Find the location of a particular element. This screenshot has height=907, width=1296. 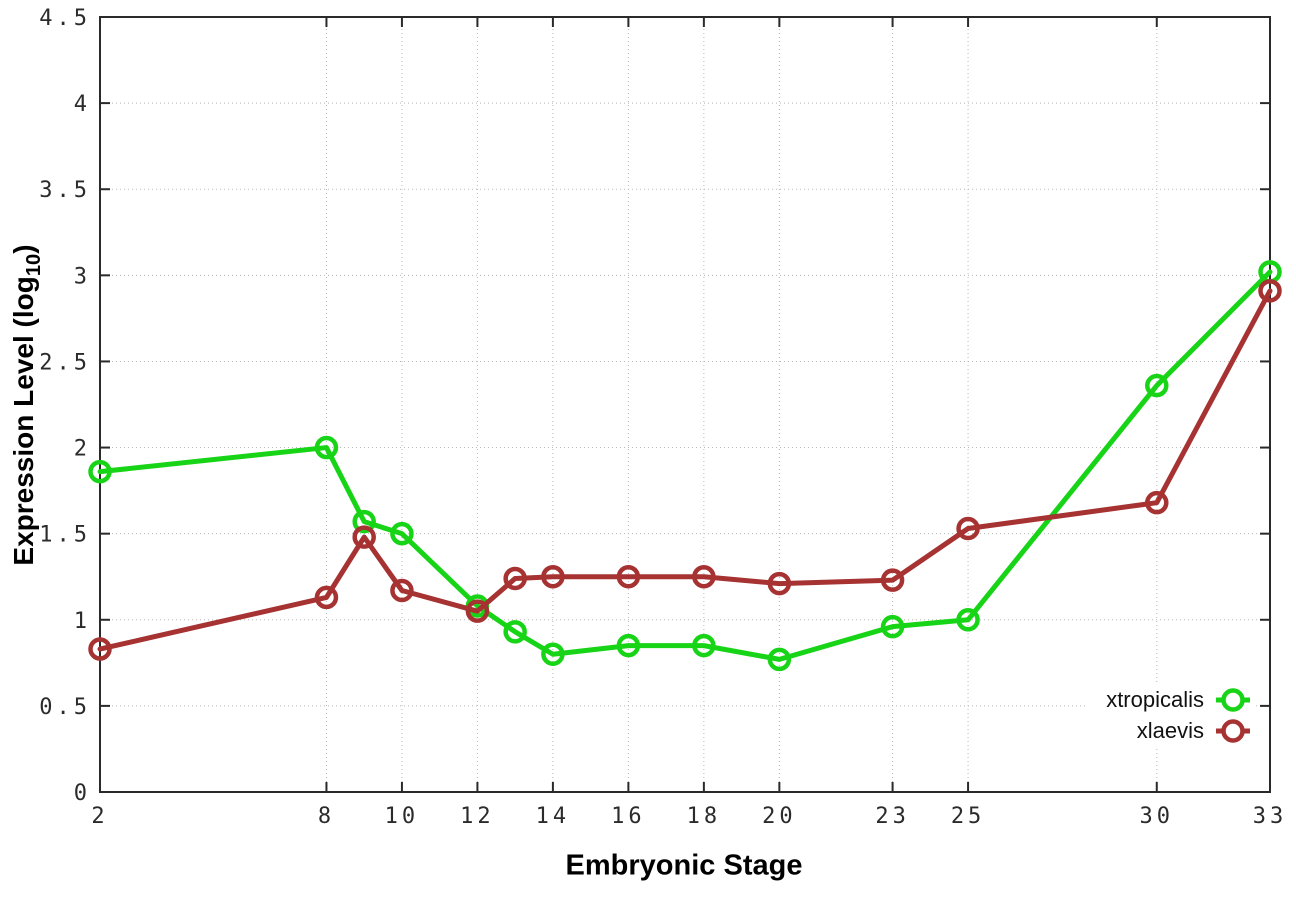

y-tick-label: 1.5 is located at coordinates (65, 535).